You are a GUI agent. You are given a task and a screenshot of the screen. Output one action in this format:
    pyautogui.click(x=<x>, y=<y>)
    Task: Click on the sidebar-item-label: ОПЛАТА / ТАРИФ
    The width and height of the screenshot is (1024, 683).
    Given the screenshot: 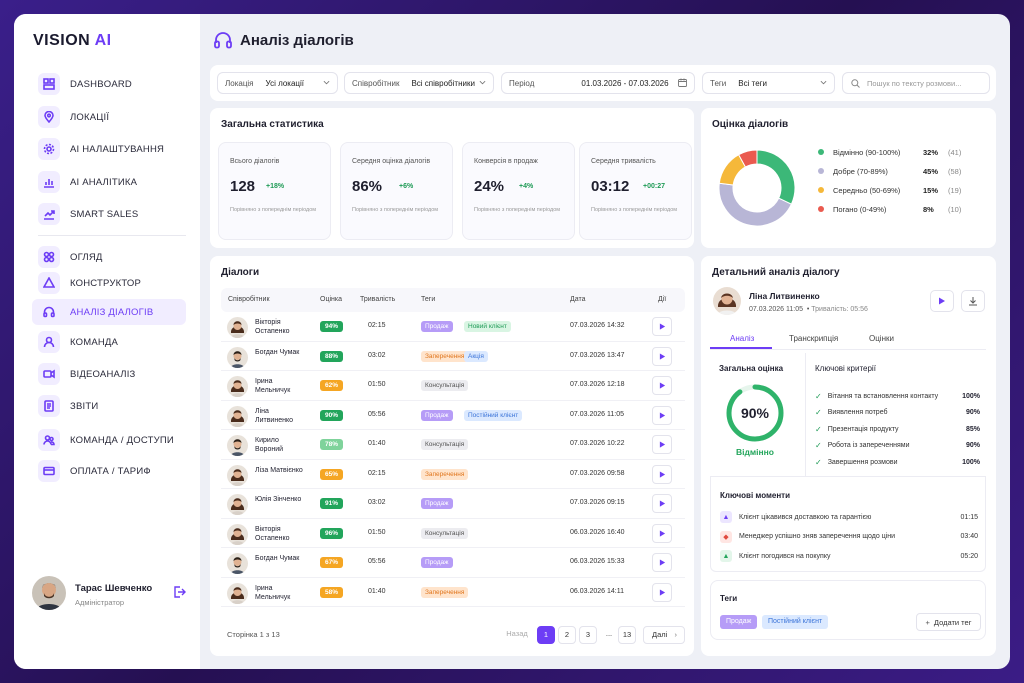 What is the action you would take?
    pyautogui.click(x=110, y=471)
    